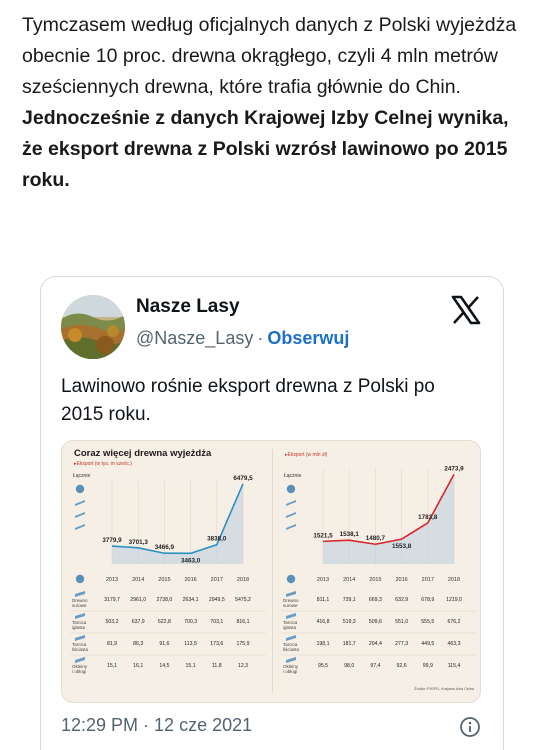  I want to click on x-tick-label: 2014, so click(138, 580).